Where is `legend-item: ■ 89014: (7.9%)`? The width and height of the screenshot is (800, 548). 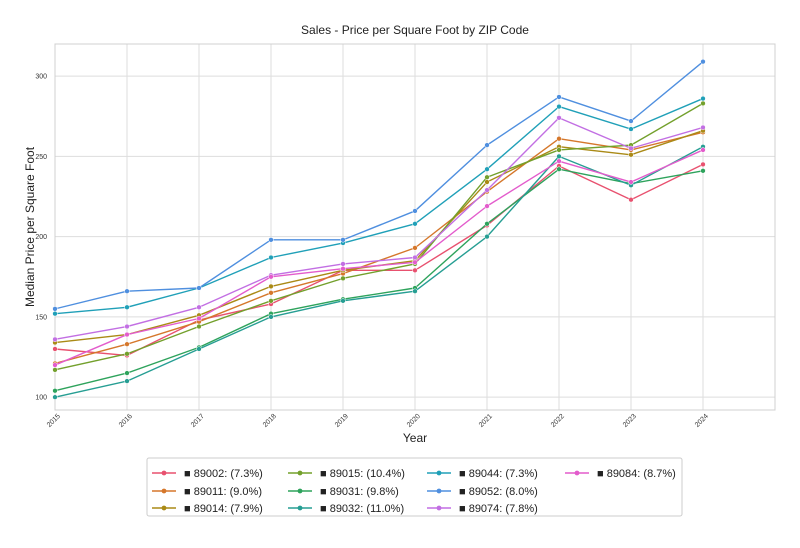 legend-item: ■ 89014: (7.9%) is located at coordinates (207, 509).